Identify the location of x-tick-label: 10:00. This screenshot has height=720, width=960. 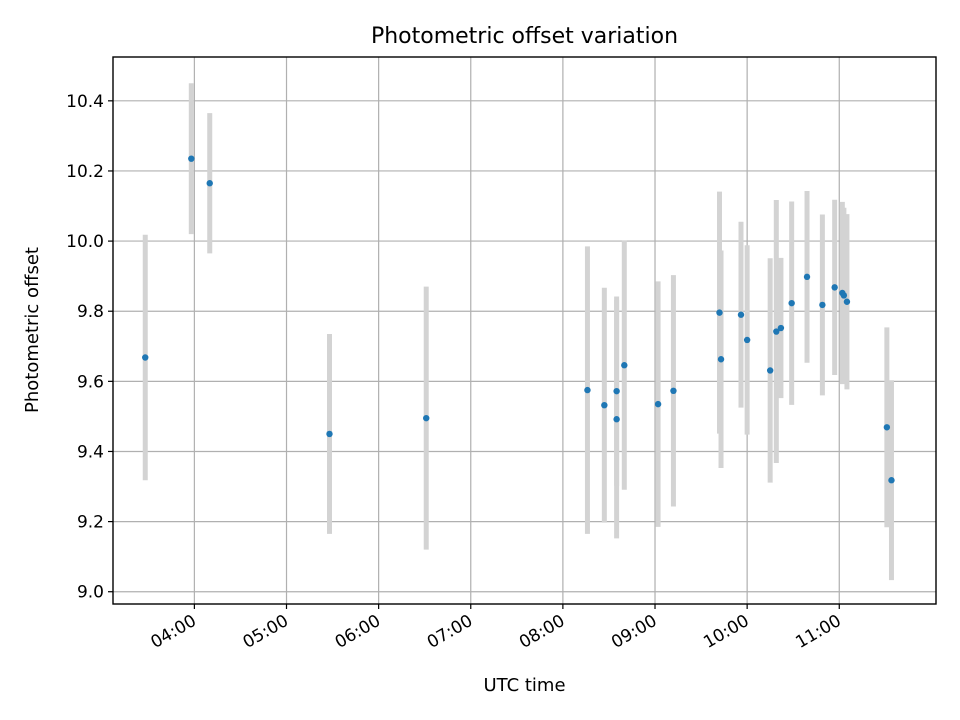
(726, 632).